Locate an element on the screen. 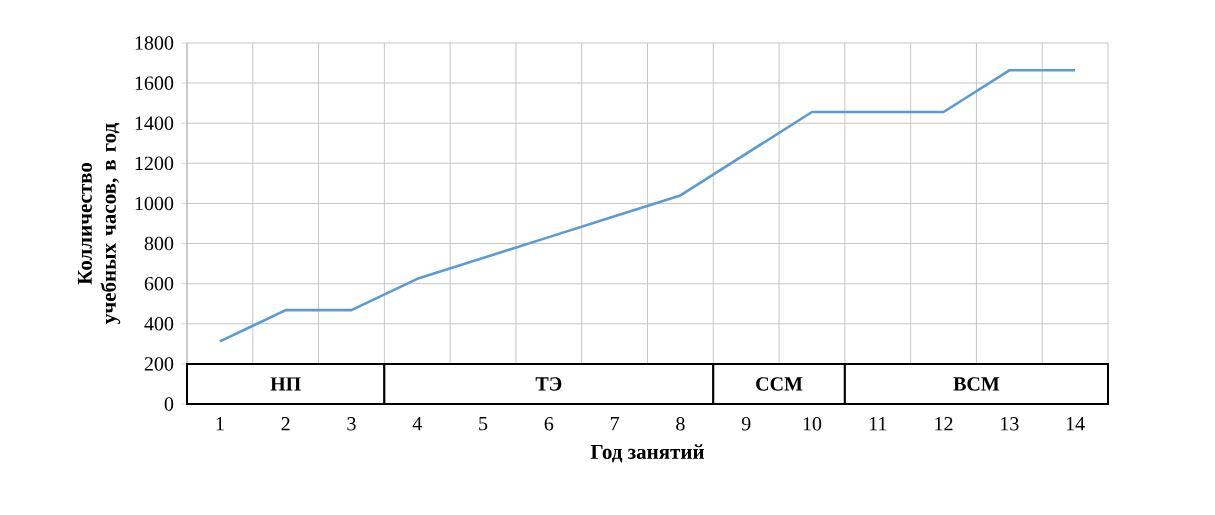  y-tick-label: 0 is located at coordinates (169, 404).